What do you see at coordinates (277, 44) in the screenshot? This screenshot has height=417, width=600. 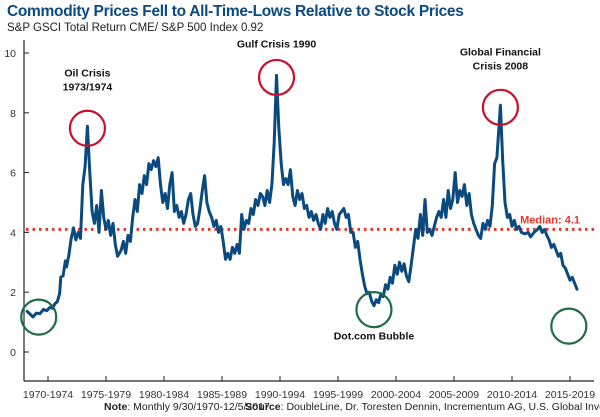 I see `annotation-label: Gulf Crisis 1990` at bounding box center [277, 44].